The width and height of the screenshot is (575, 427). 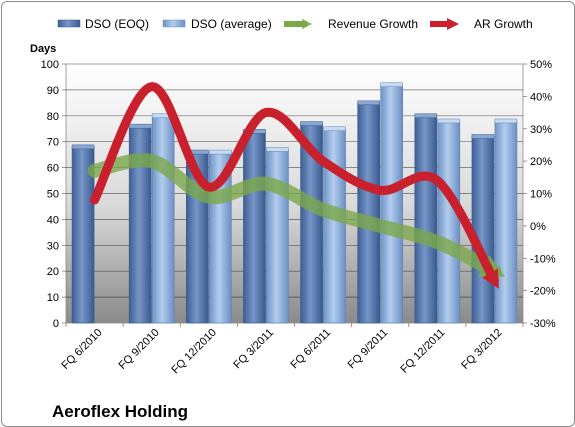 What do you see at coordinates (543, 259) in the screenshot?
I see `right-tick-label: -10%` at bounding box center [543, 259].